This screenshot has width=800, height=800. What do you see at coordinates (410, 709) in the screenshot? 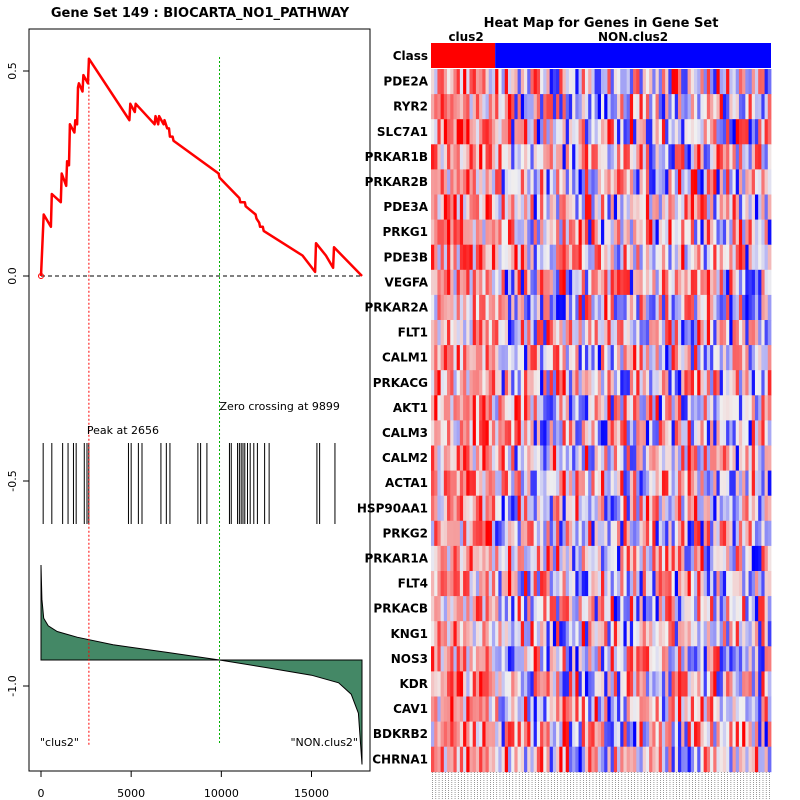
I see `gene-label: CAV1` at bounding box center [410, 709].